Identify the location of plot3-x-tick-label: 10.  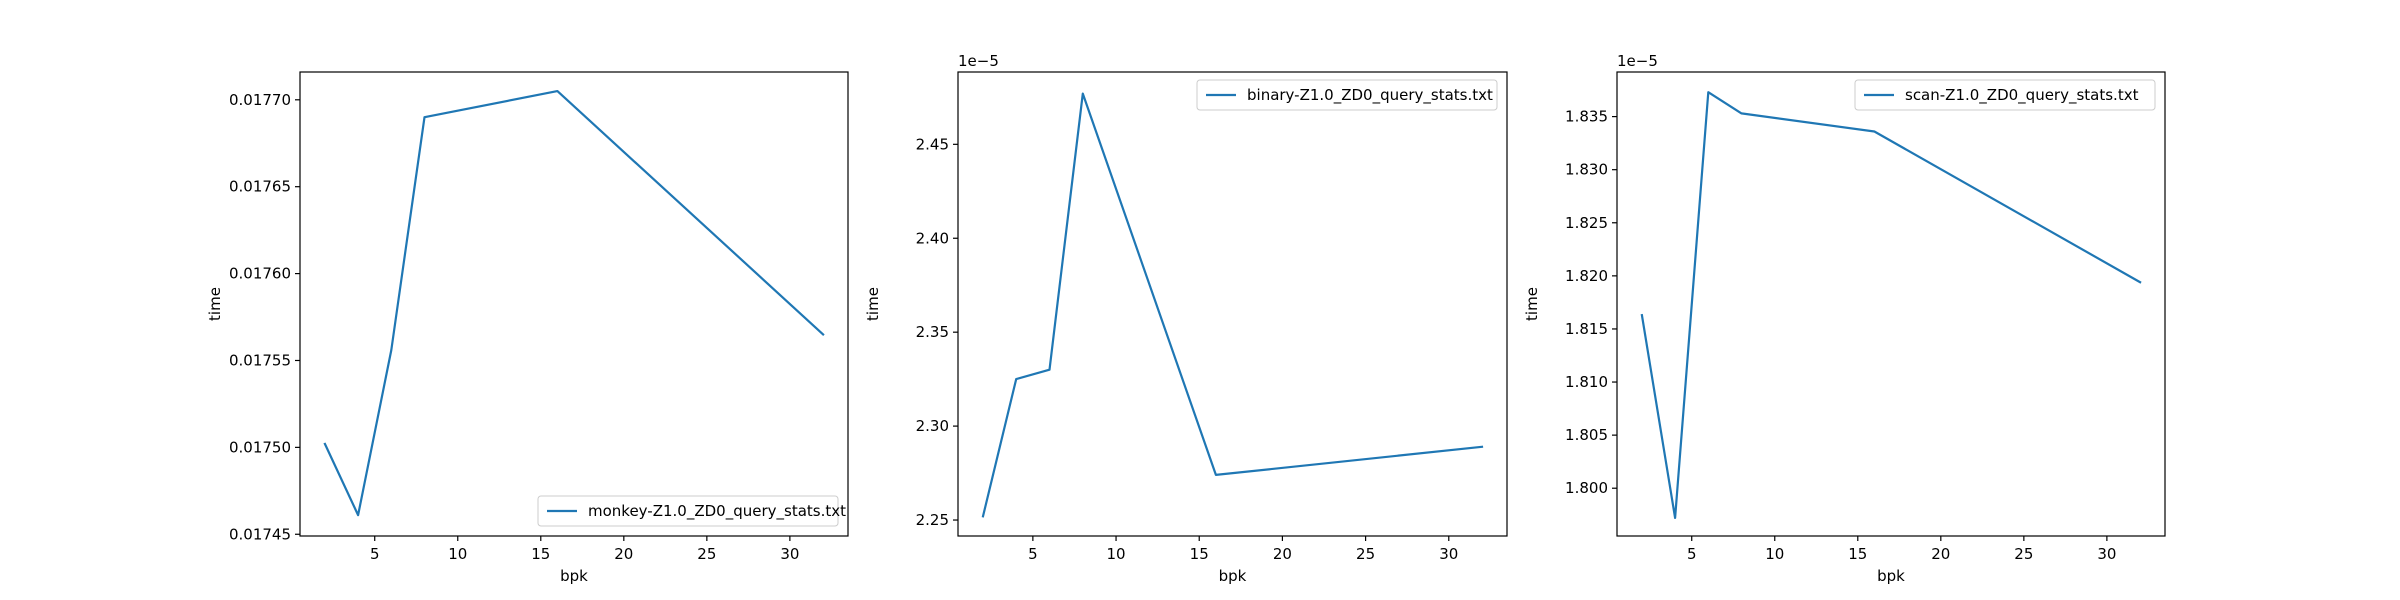
(1774, 554).